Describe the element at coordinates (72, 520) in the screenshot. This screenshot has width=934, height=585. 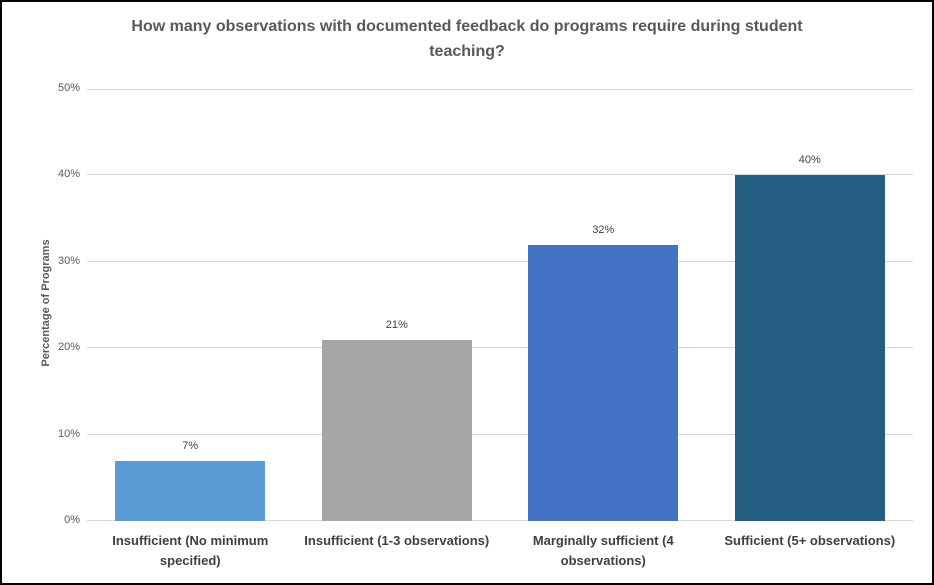
I see `y-tick-label: 0%` at that location.